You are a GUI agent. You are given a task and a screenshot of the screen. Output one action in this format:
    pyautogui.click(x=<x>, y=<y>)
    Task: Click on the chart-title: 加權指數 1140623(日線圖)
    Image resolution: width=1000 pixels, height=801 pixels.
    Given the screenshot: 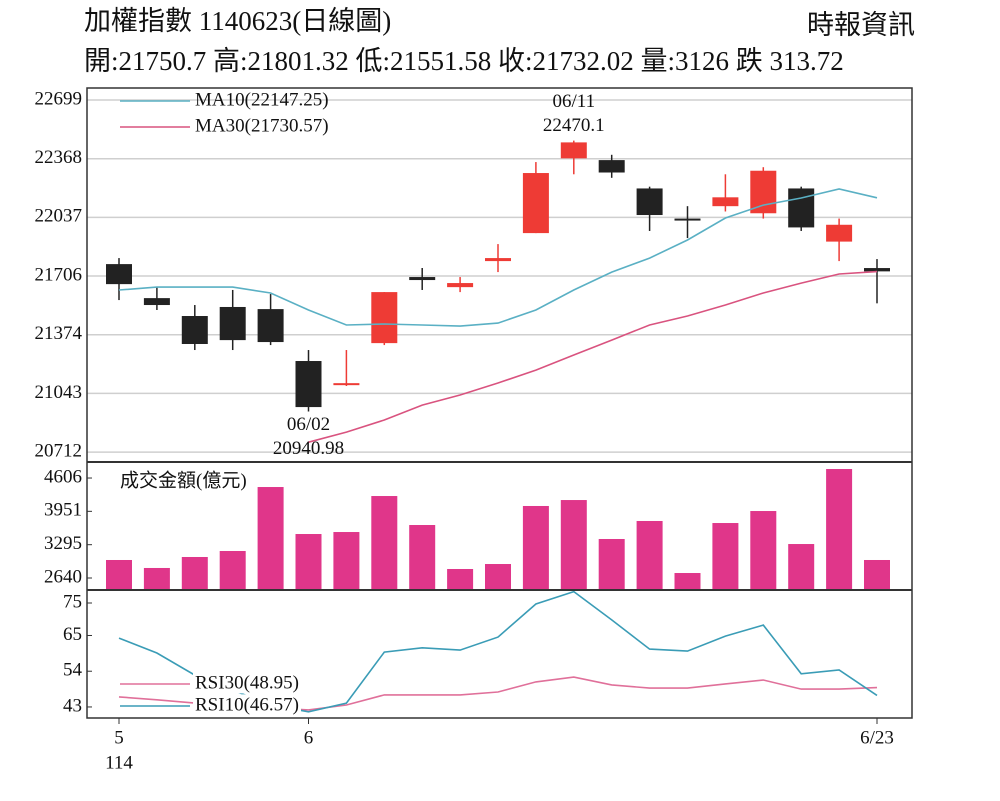 What is the action you would take?
    pyautogui.click(x=237, y=21)
    